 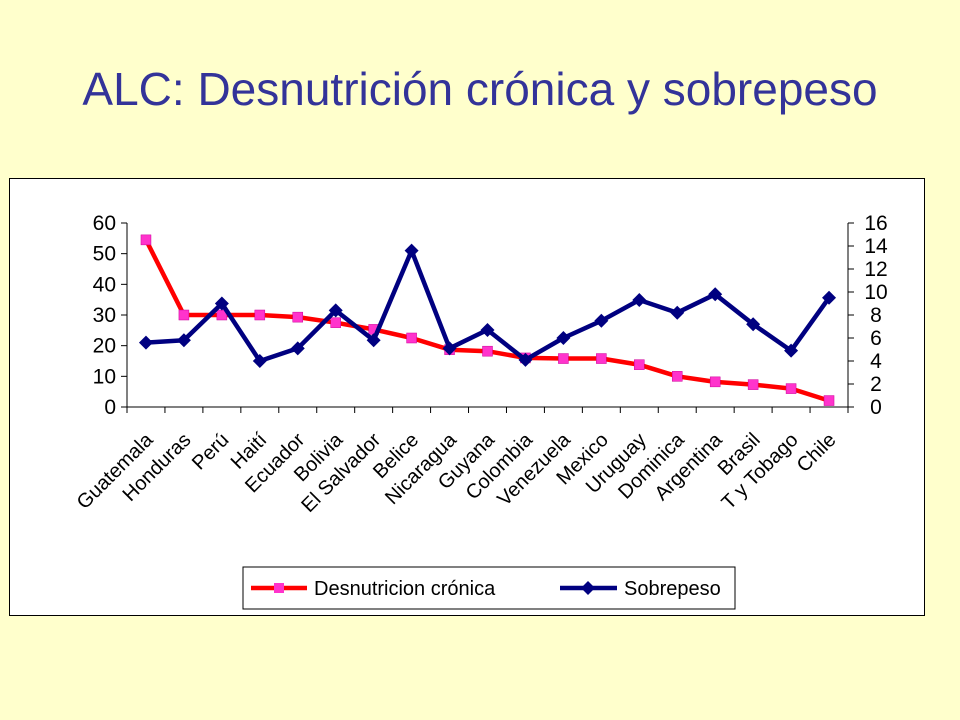 I want to click on y-right-tick-label: 12, so click(x=875, y=269).